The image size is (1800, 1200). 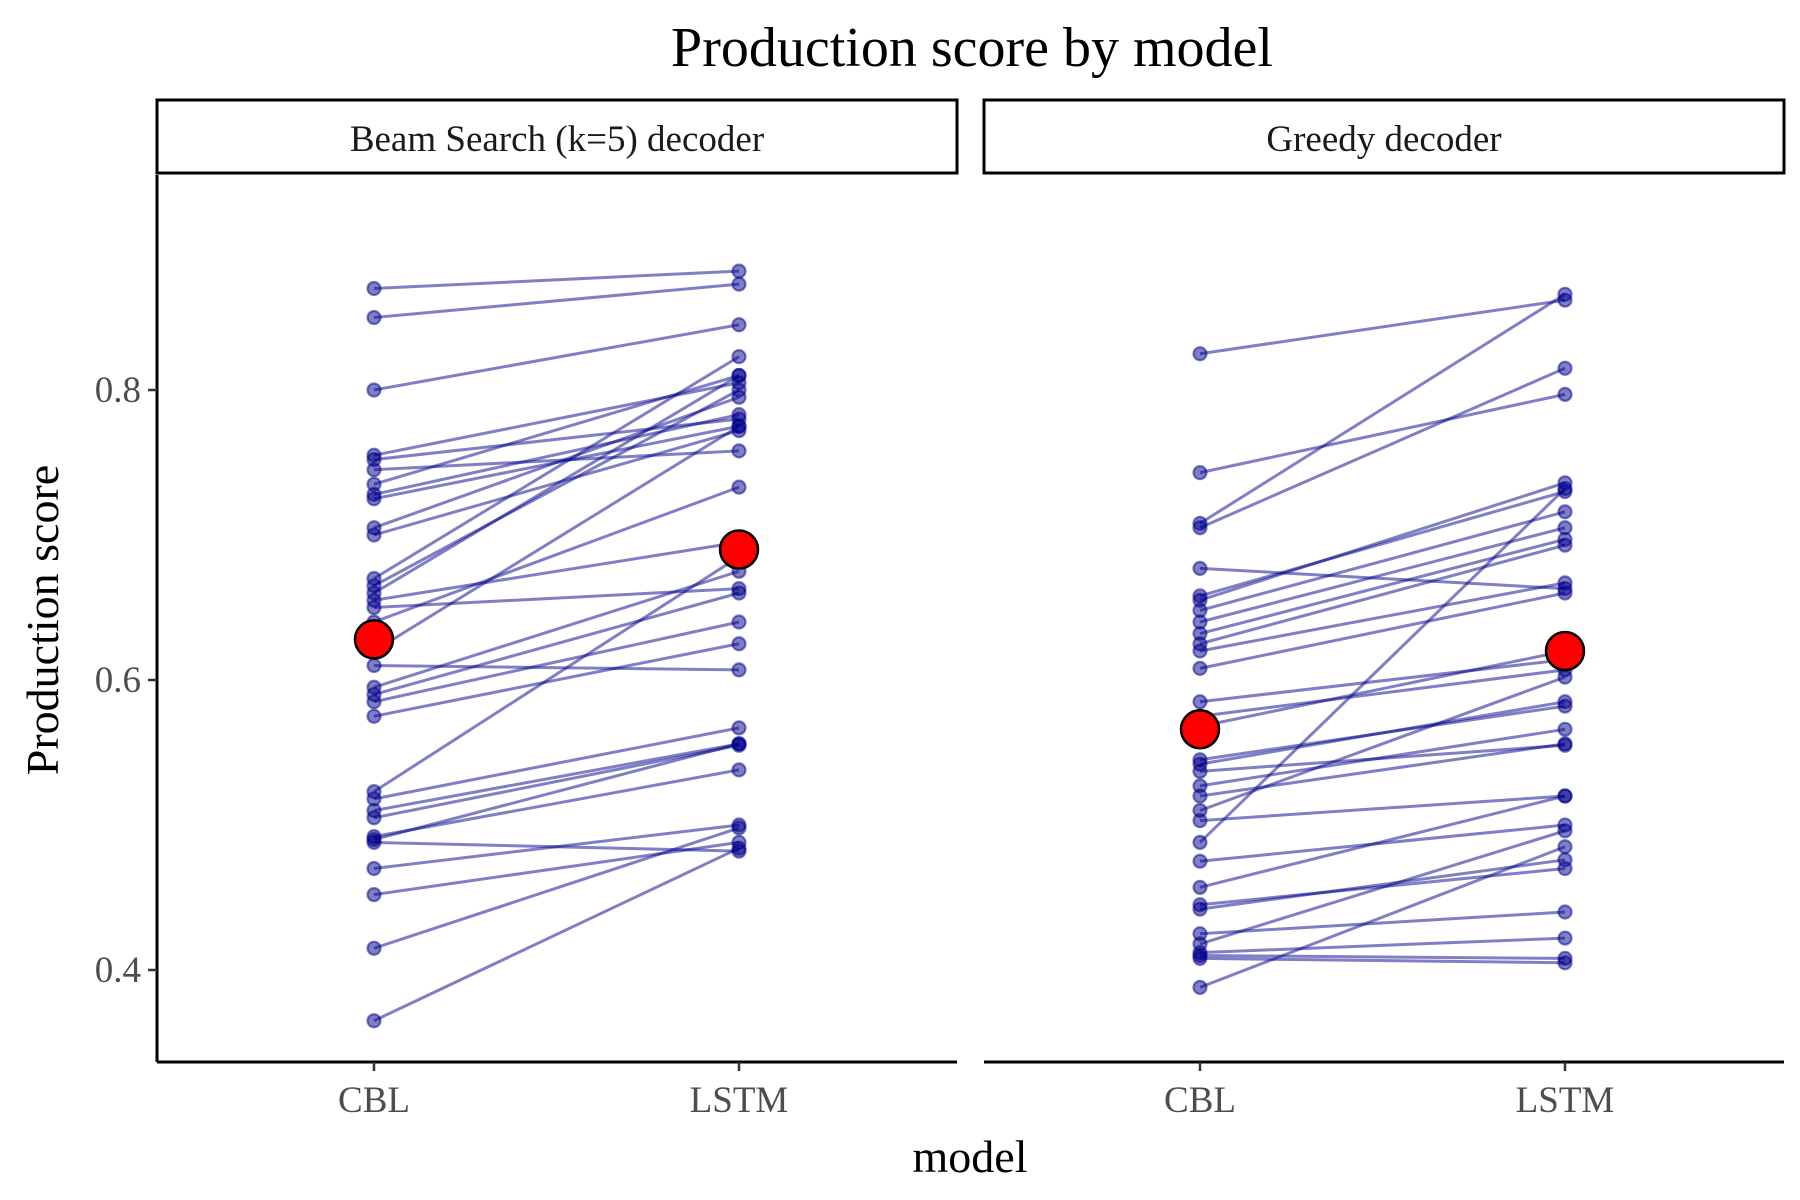 I want to click on x-tick-label: CBL, so click(x=1200, y=1100).